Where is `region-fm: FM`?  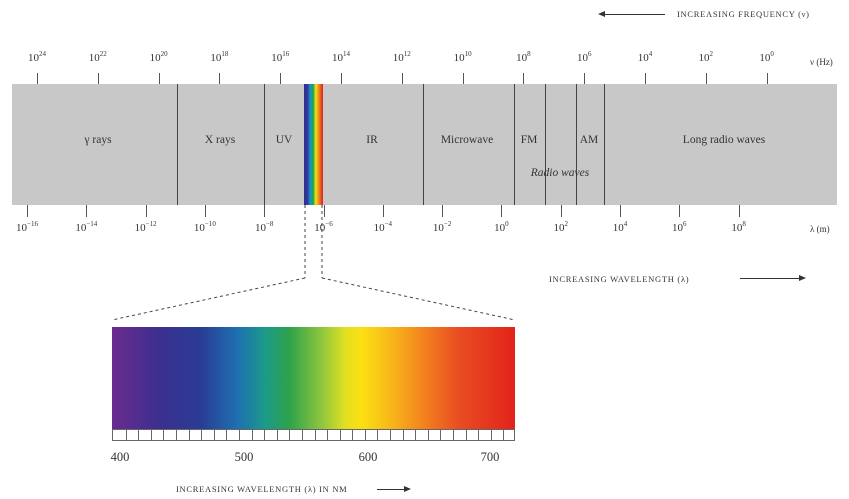 region-fm: FM is located at coordinates (529, 140).